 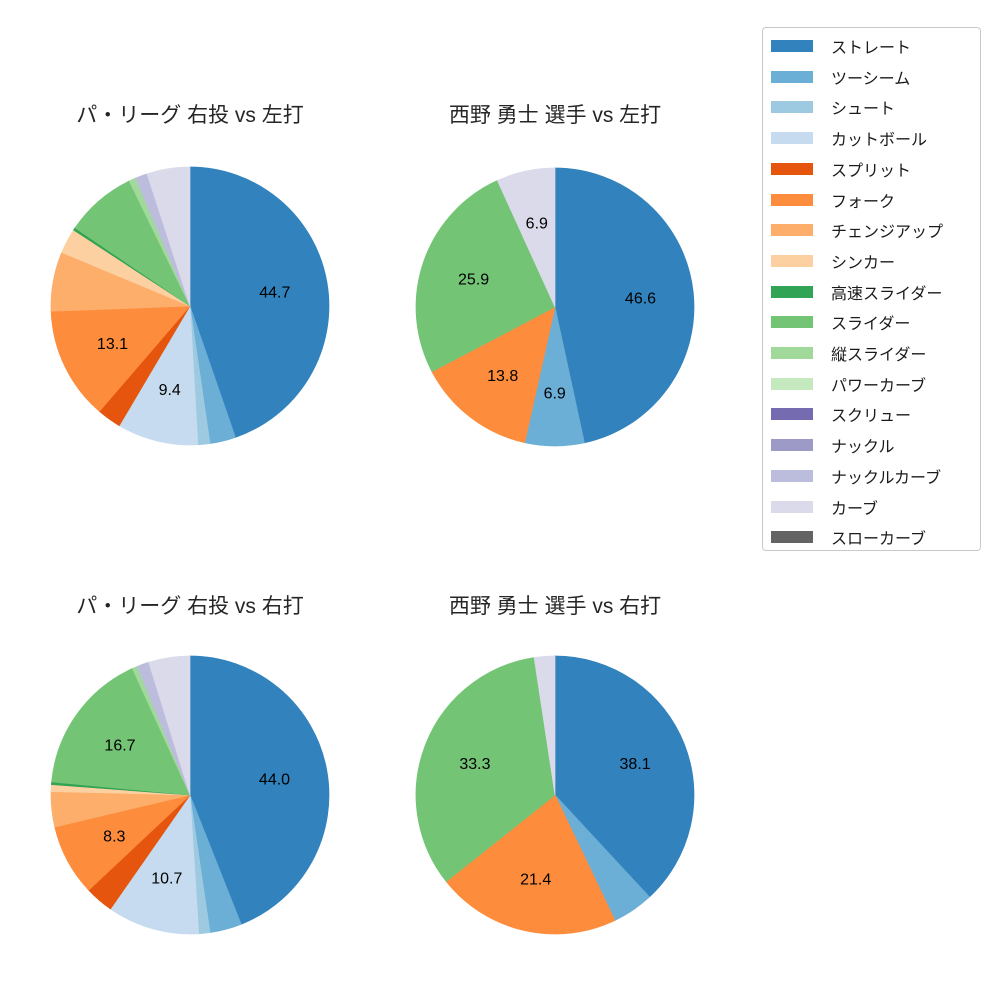 What do you see at coordinates (871, 79) in the screenshot?
I see `legend-label: ツーシーム` at bounding box center [871, 79].